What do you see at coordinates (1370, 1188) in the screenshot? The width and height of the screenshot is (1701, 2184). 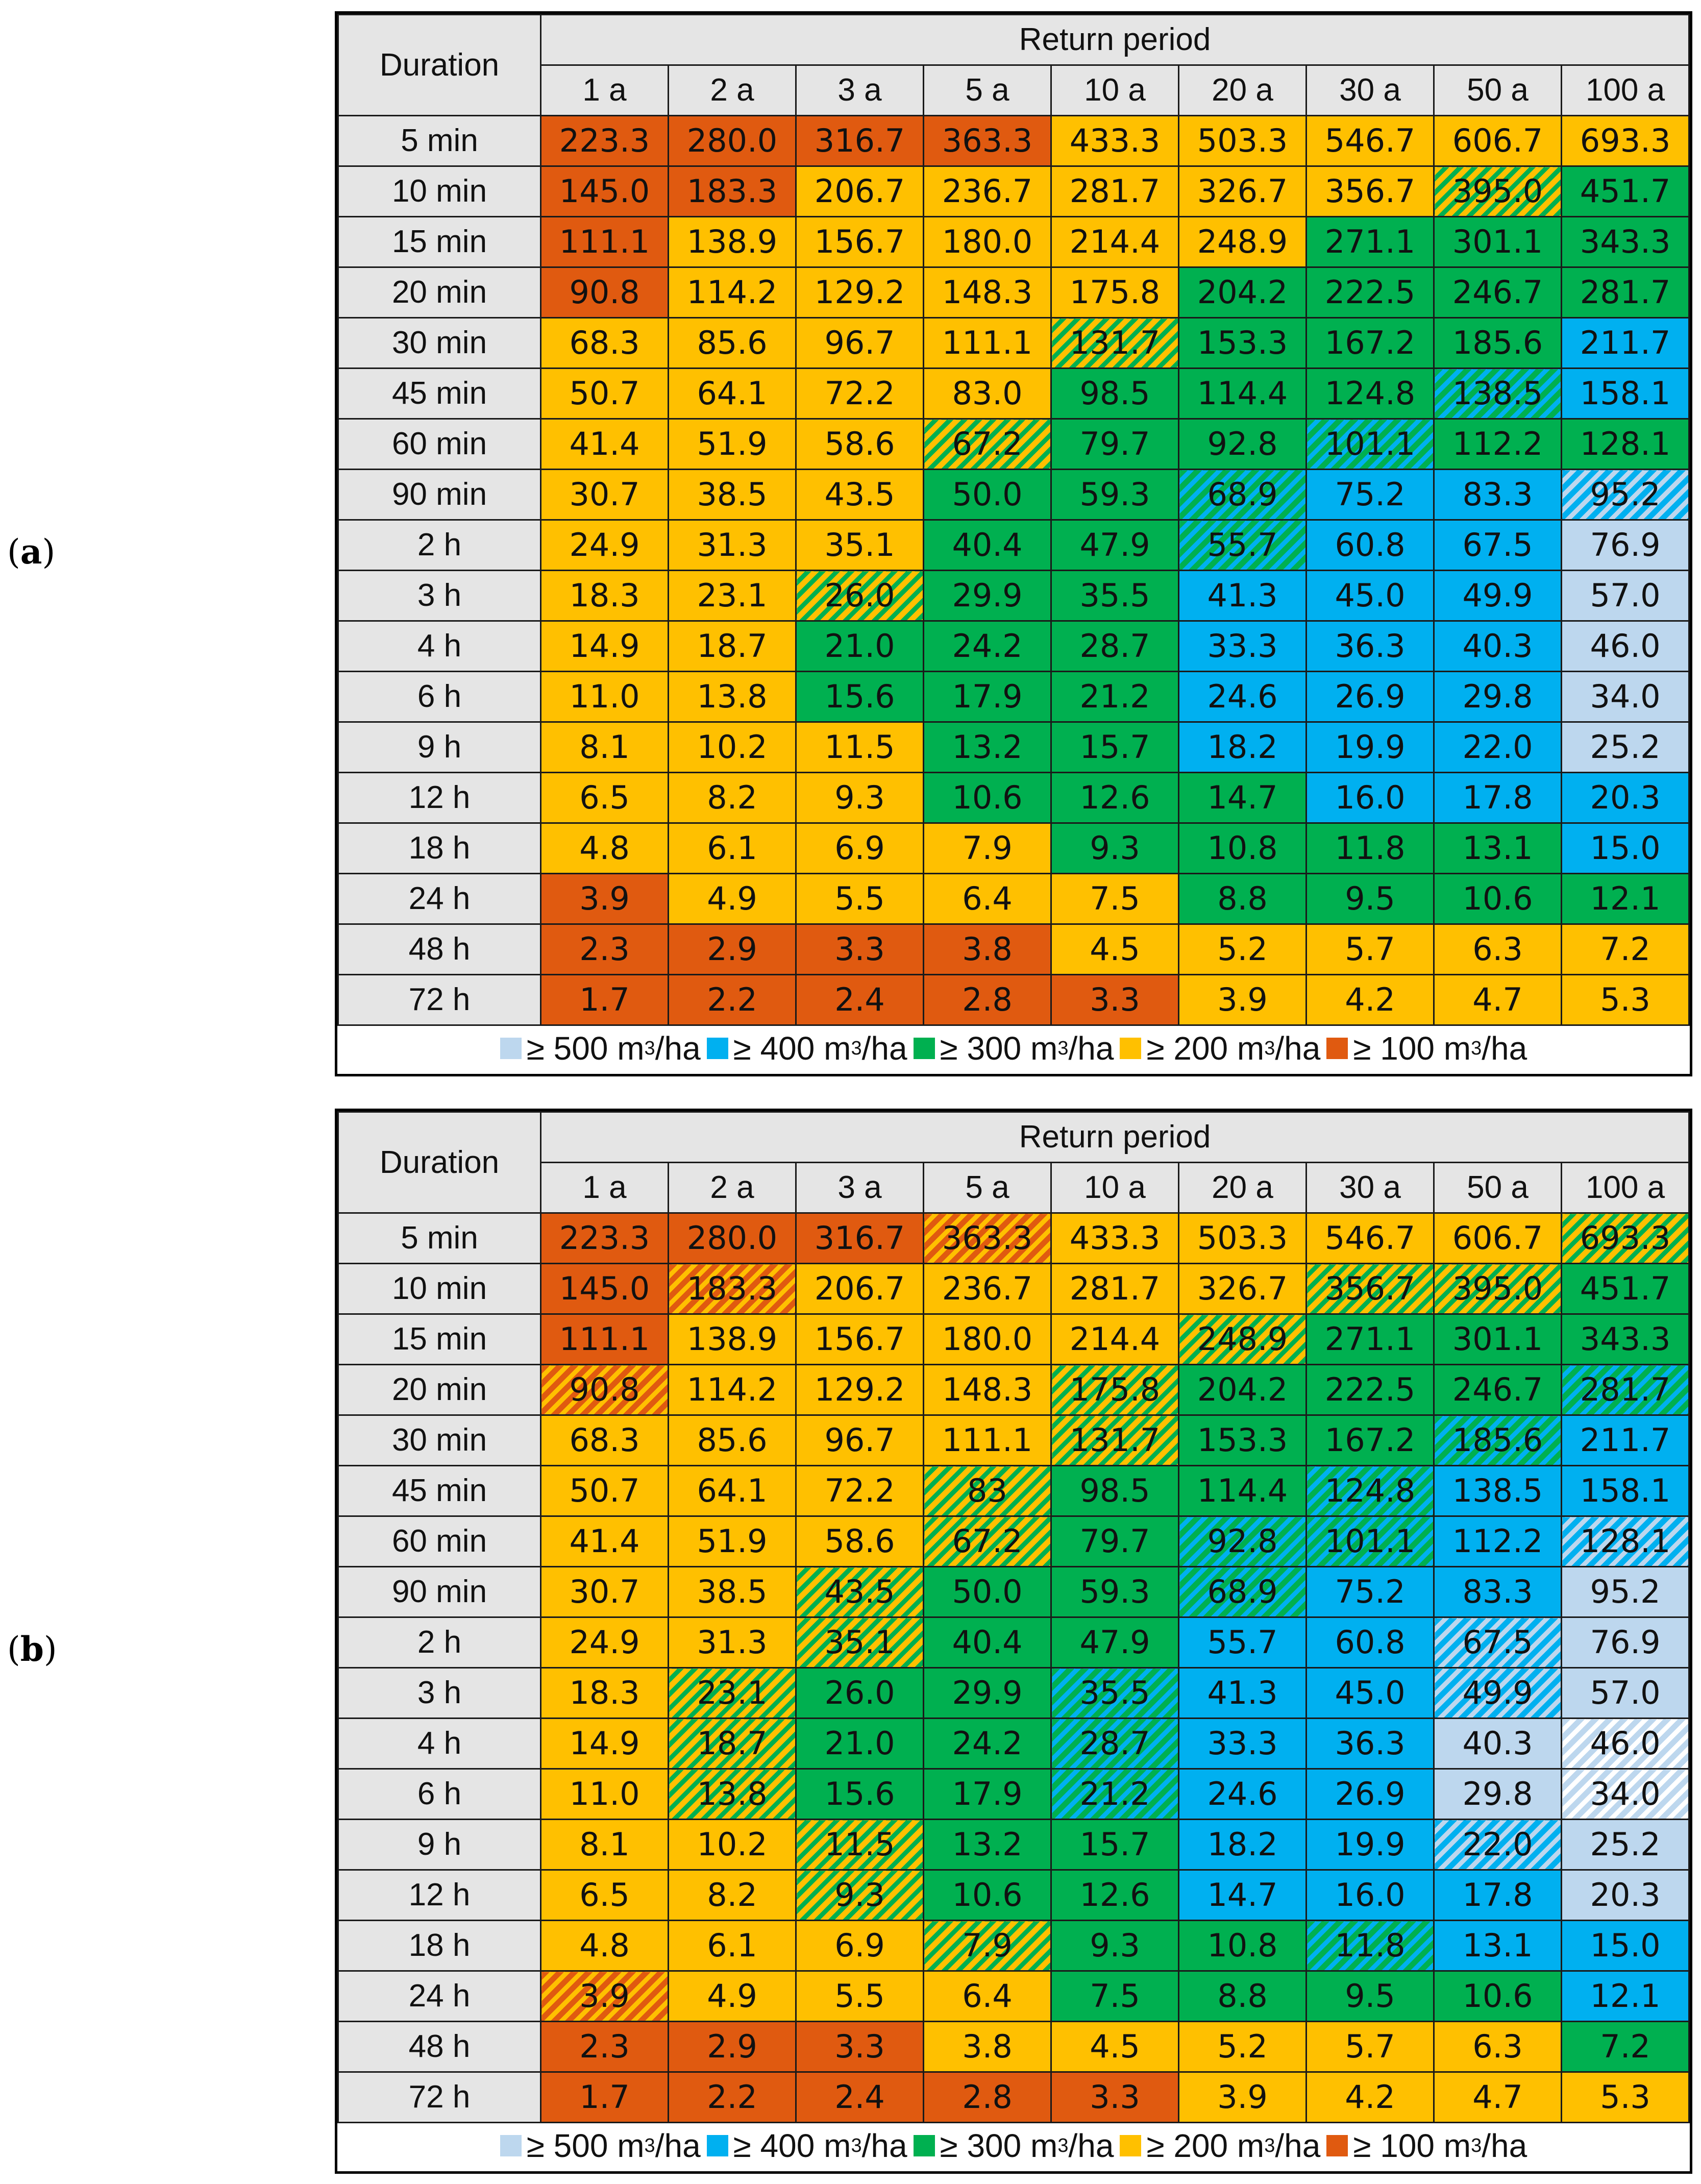 I see `column-header: 30 a` at bounding box center [1370, 1188].